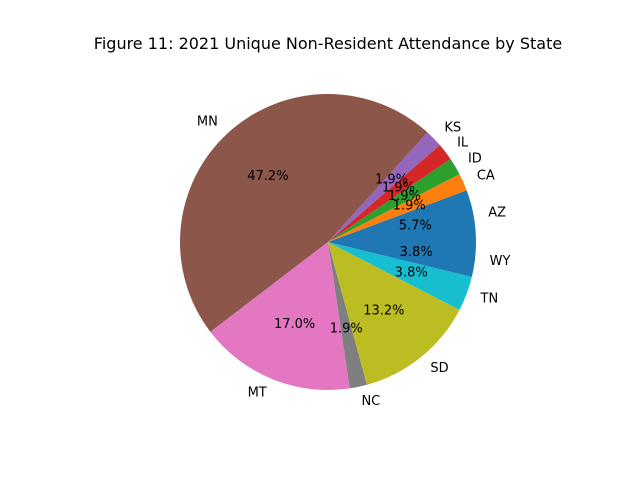 This screenshot has height=480, width=640. Describe the element at coordinates (267, 176) in the screenshot. I see `pct-label-mn: 47.2%` at that location.